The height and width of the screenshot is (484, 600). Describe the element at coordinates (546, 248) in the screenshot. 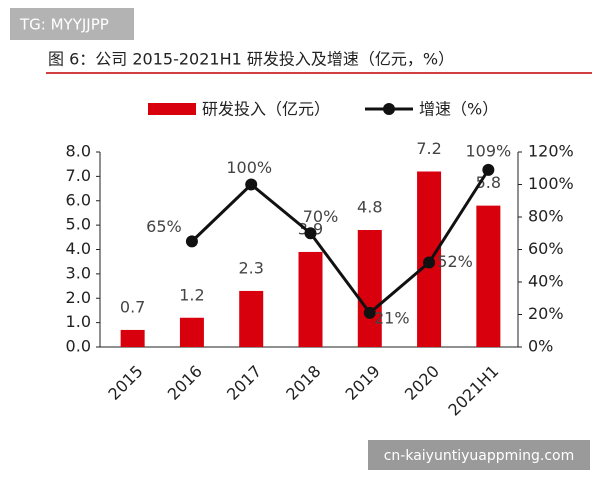

I see `y2-tick-label: 60%` at that location.